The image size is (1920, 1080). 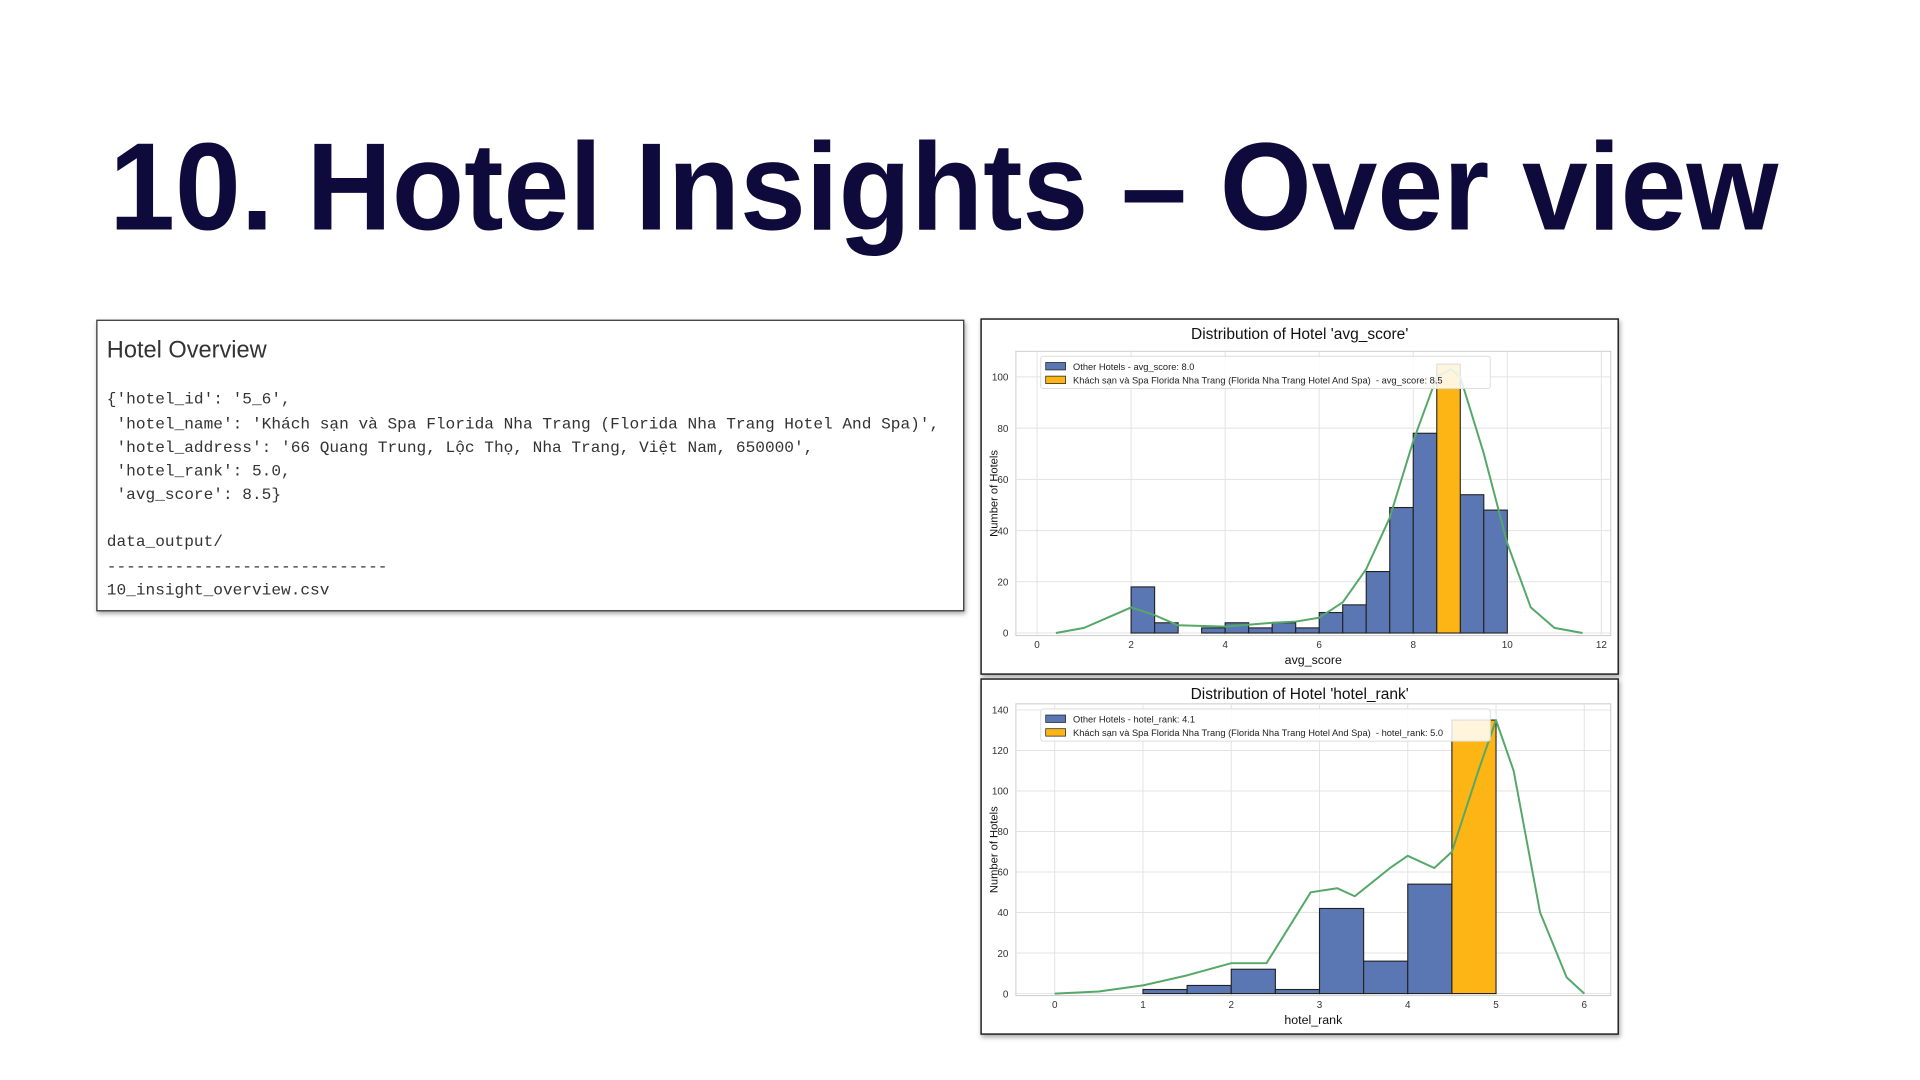 What do you see at coordinates (1134, 719) in the screenshot?
I see `legend-label: Other Hotels - hotel_rank: 4.1` at bounding box center [1134, 719].